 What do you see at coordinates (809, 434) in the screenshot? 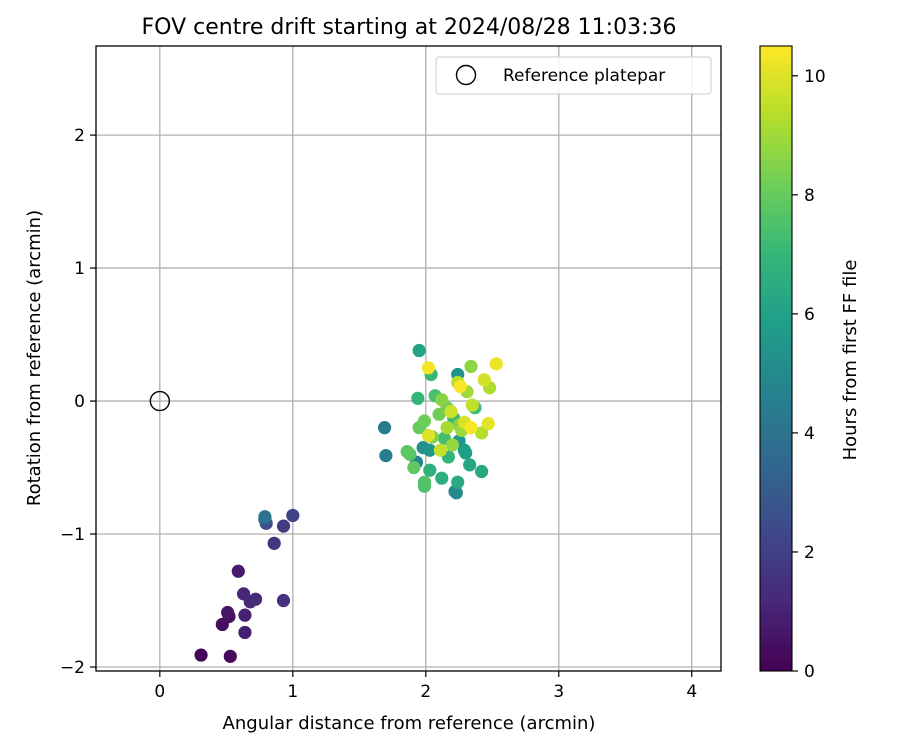
I see `colorbar-tick-label: 4` at bounding box center [809, 434].